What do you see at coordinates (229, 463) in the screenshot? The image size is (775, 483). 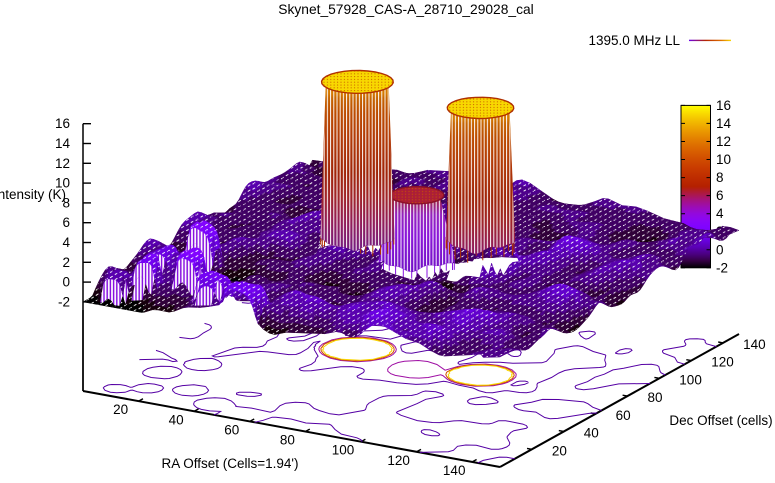 I see `svg-text: RA Offset (Cells=1.94')` at bounding box center [229, 463].